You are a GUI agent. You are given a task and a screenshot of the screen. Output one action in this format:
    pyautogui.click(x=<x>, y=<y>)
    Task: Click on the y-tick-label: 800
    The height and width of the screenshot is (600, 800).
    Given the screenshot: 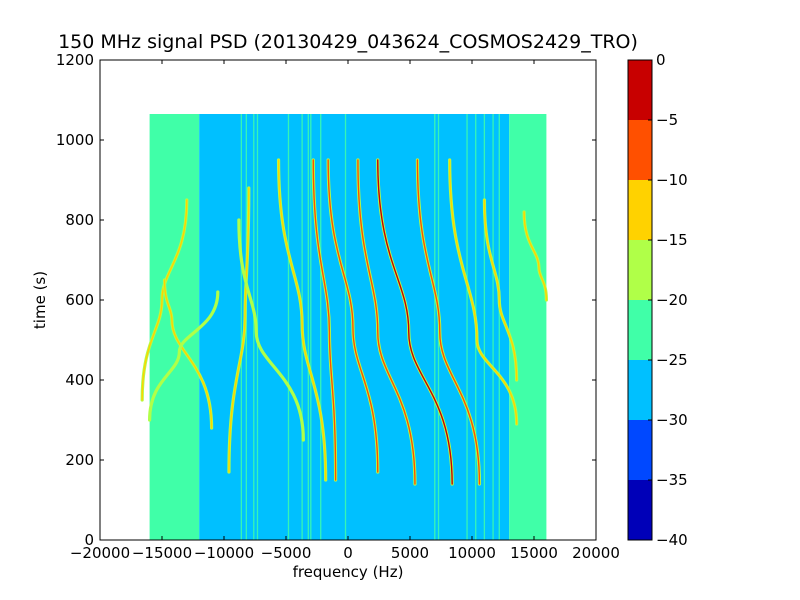 What is the action you would take?
    pyautogui.click(x=79, y=220)
    